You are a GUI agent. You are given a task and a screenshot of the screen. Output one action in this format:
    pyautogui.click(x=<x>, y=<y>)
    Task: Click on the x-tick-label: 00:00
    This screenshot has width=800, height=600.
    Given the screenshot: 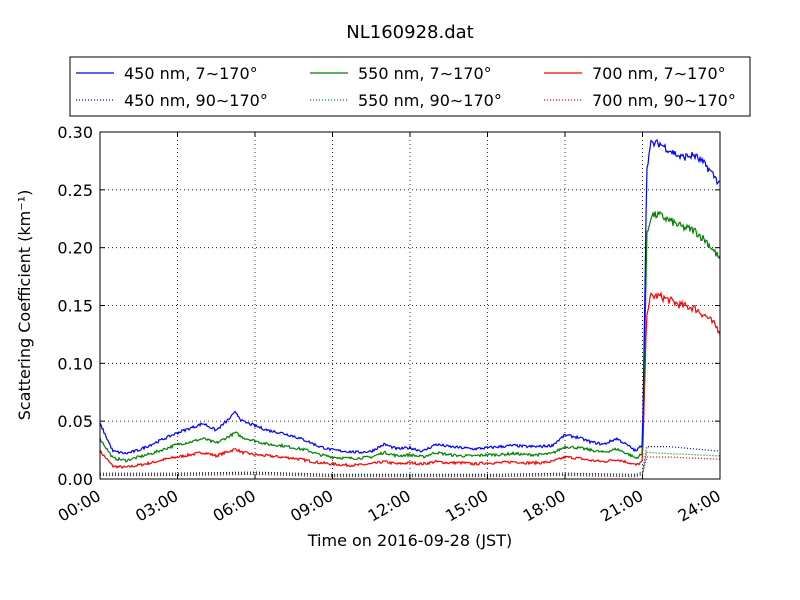 What is the action you would take?
    pyautogui.click(x=79, y=506)
    